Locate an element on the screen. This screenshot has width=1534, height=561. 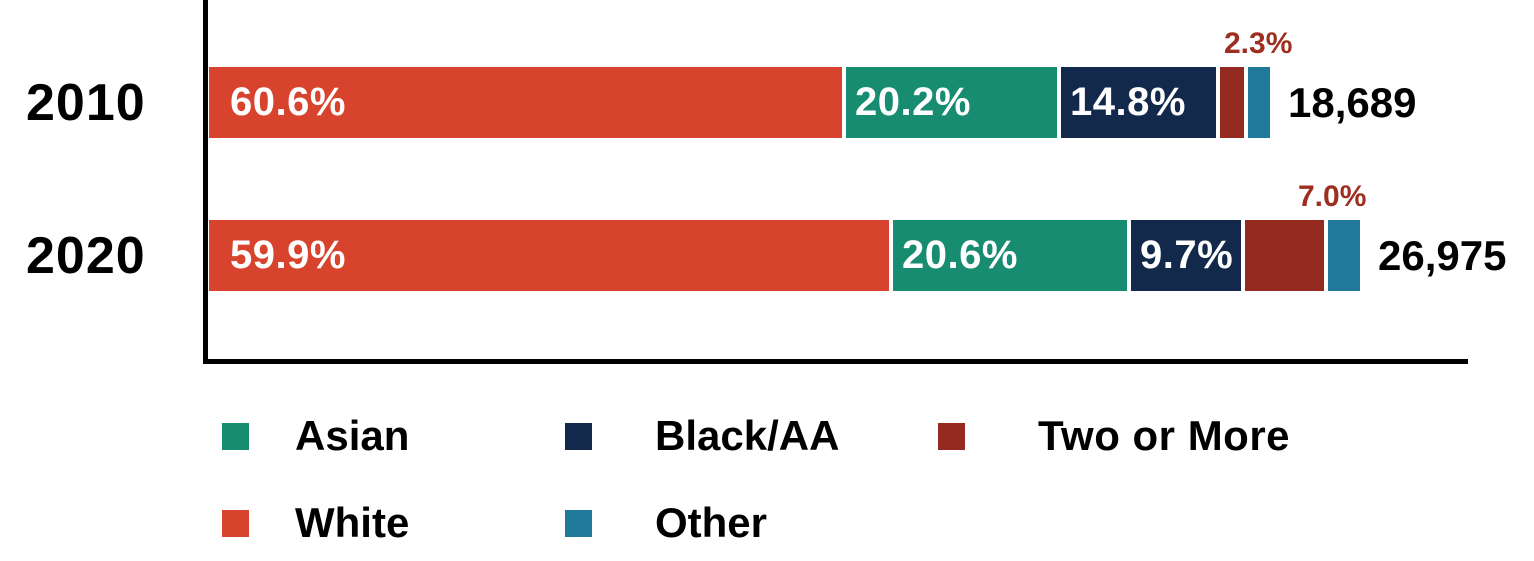
segment-black-aa-2020: 9.7% is located at coordinates (1186, 255).